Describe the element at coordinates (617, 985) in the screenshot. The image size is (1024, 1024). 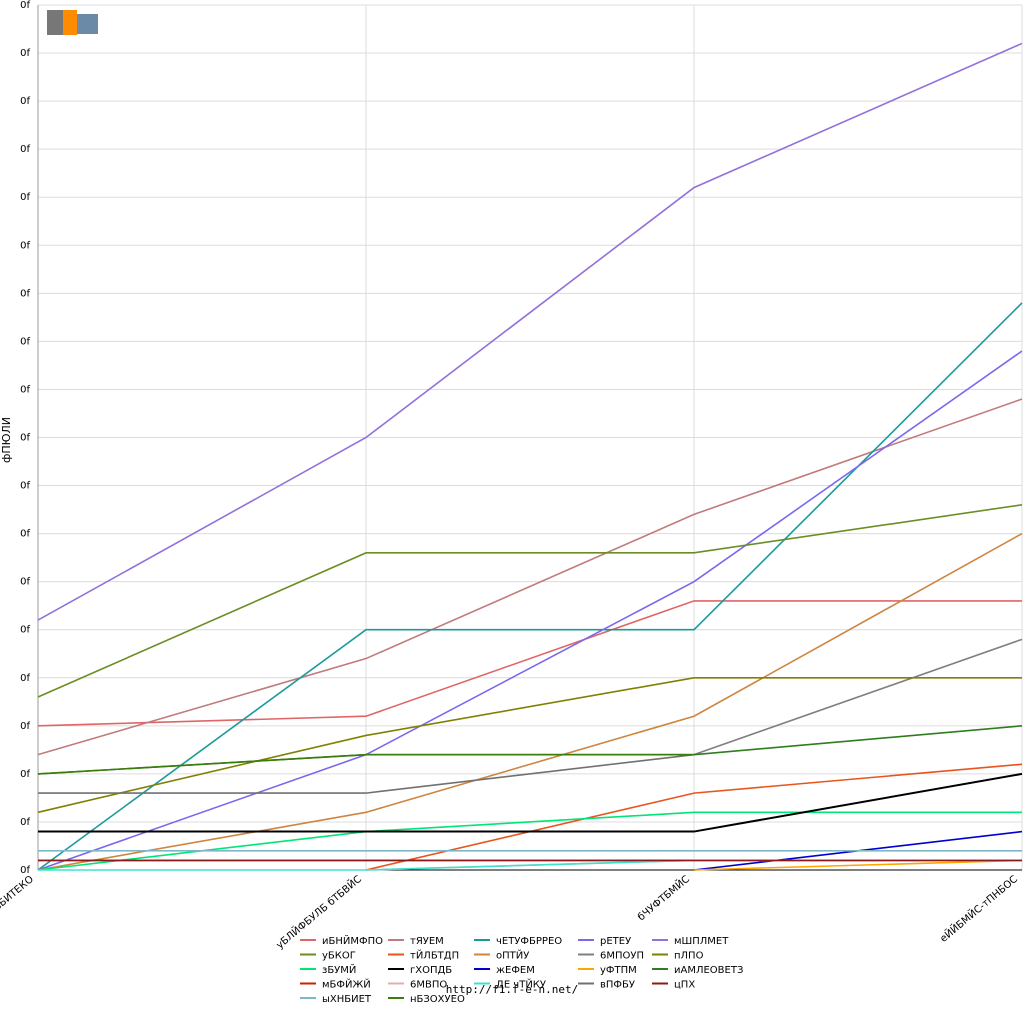
I see `legend-label: вПФБУ` at that location.